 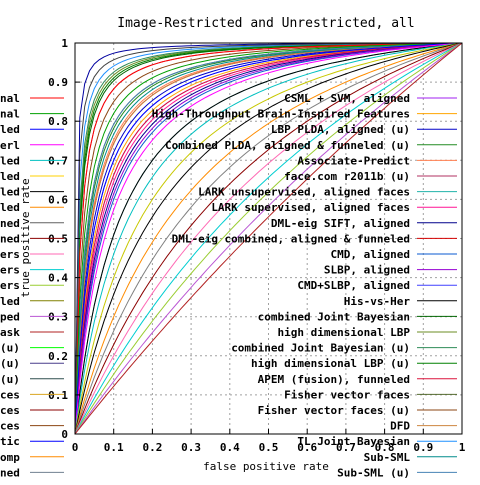 What do you see at coordinates (64, 43) in the screenshot?
I see `y-tick-label: 1` at bounding box center [64, 43].